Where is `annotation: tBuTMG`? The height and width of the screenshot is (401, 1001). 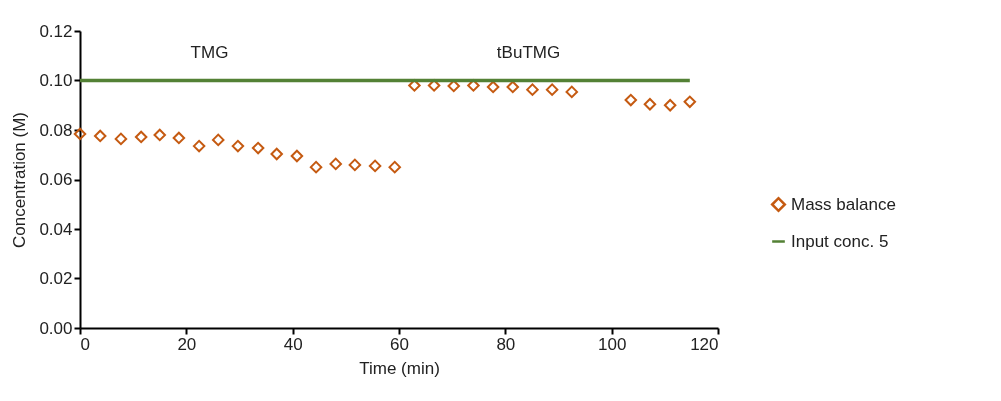
annotation: tBuTMG is located at coordinates (528, 52).